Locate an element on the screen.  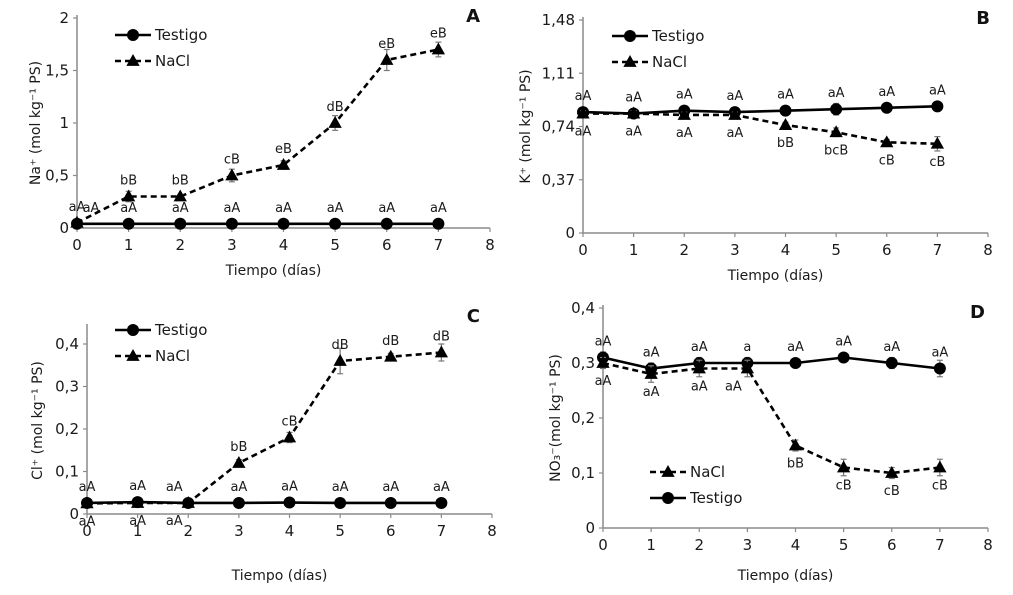
series-nacl: aA aA aA aA bB cB cB cB is located at coordinates (771, 427).